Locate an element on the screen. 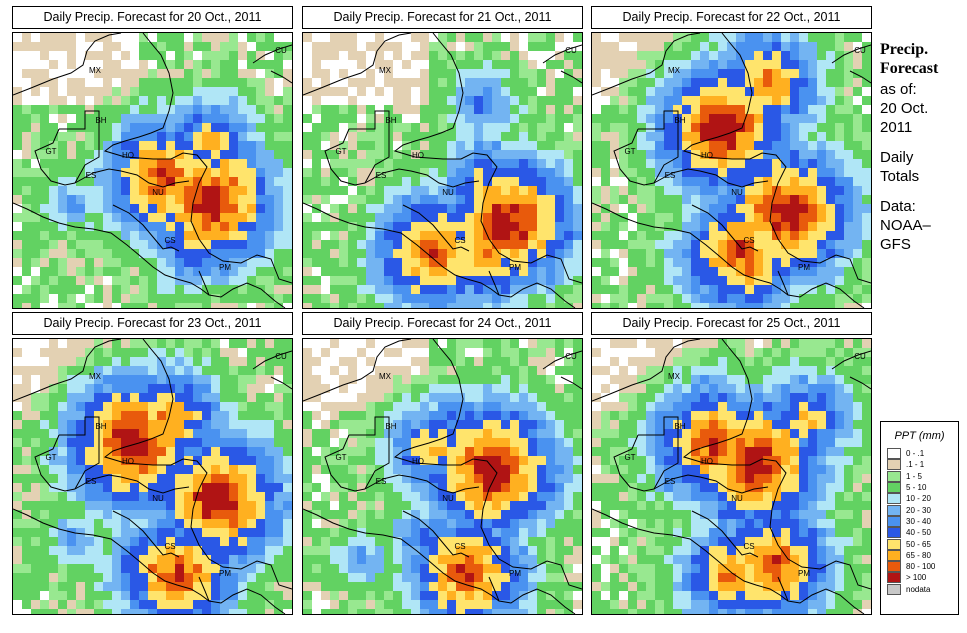 This screenshot has width=967, height=633. country-label-ho: HO is located at coordinates (707, 155).